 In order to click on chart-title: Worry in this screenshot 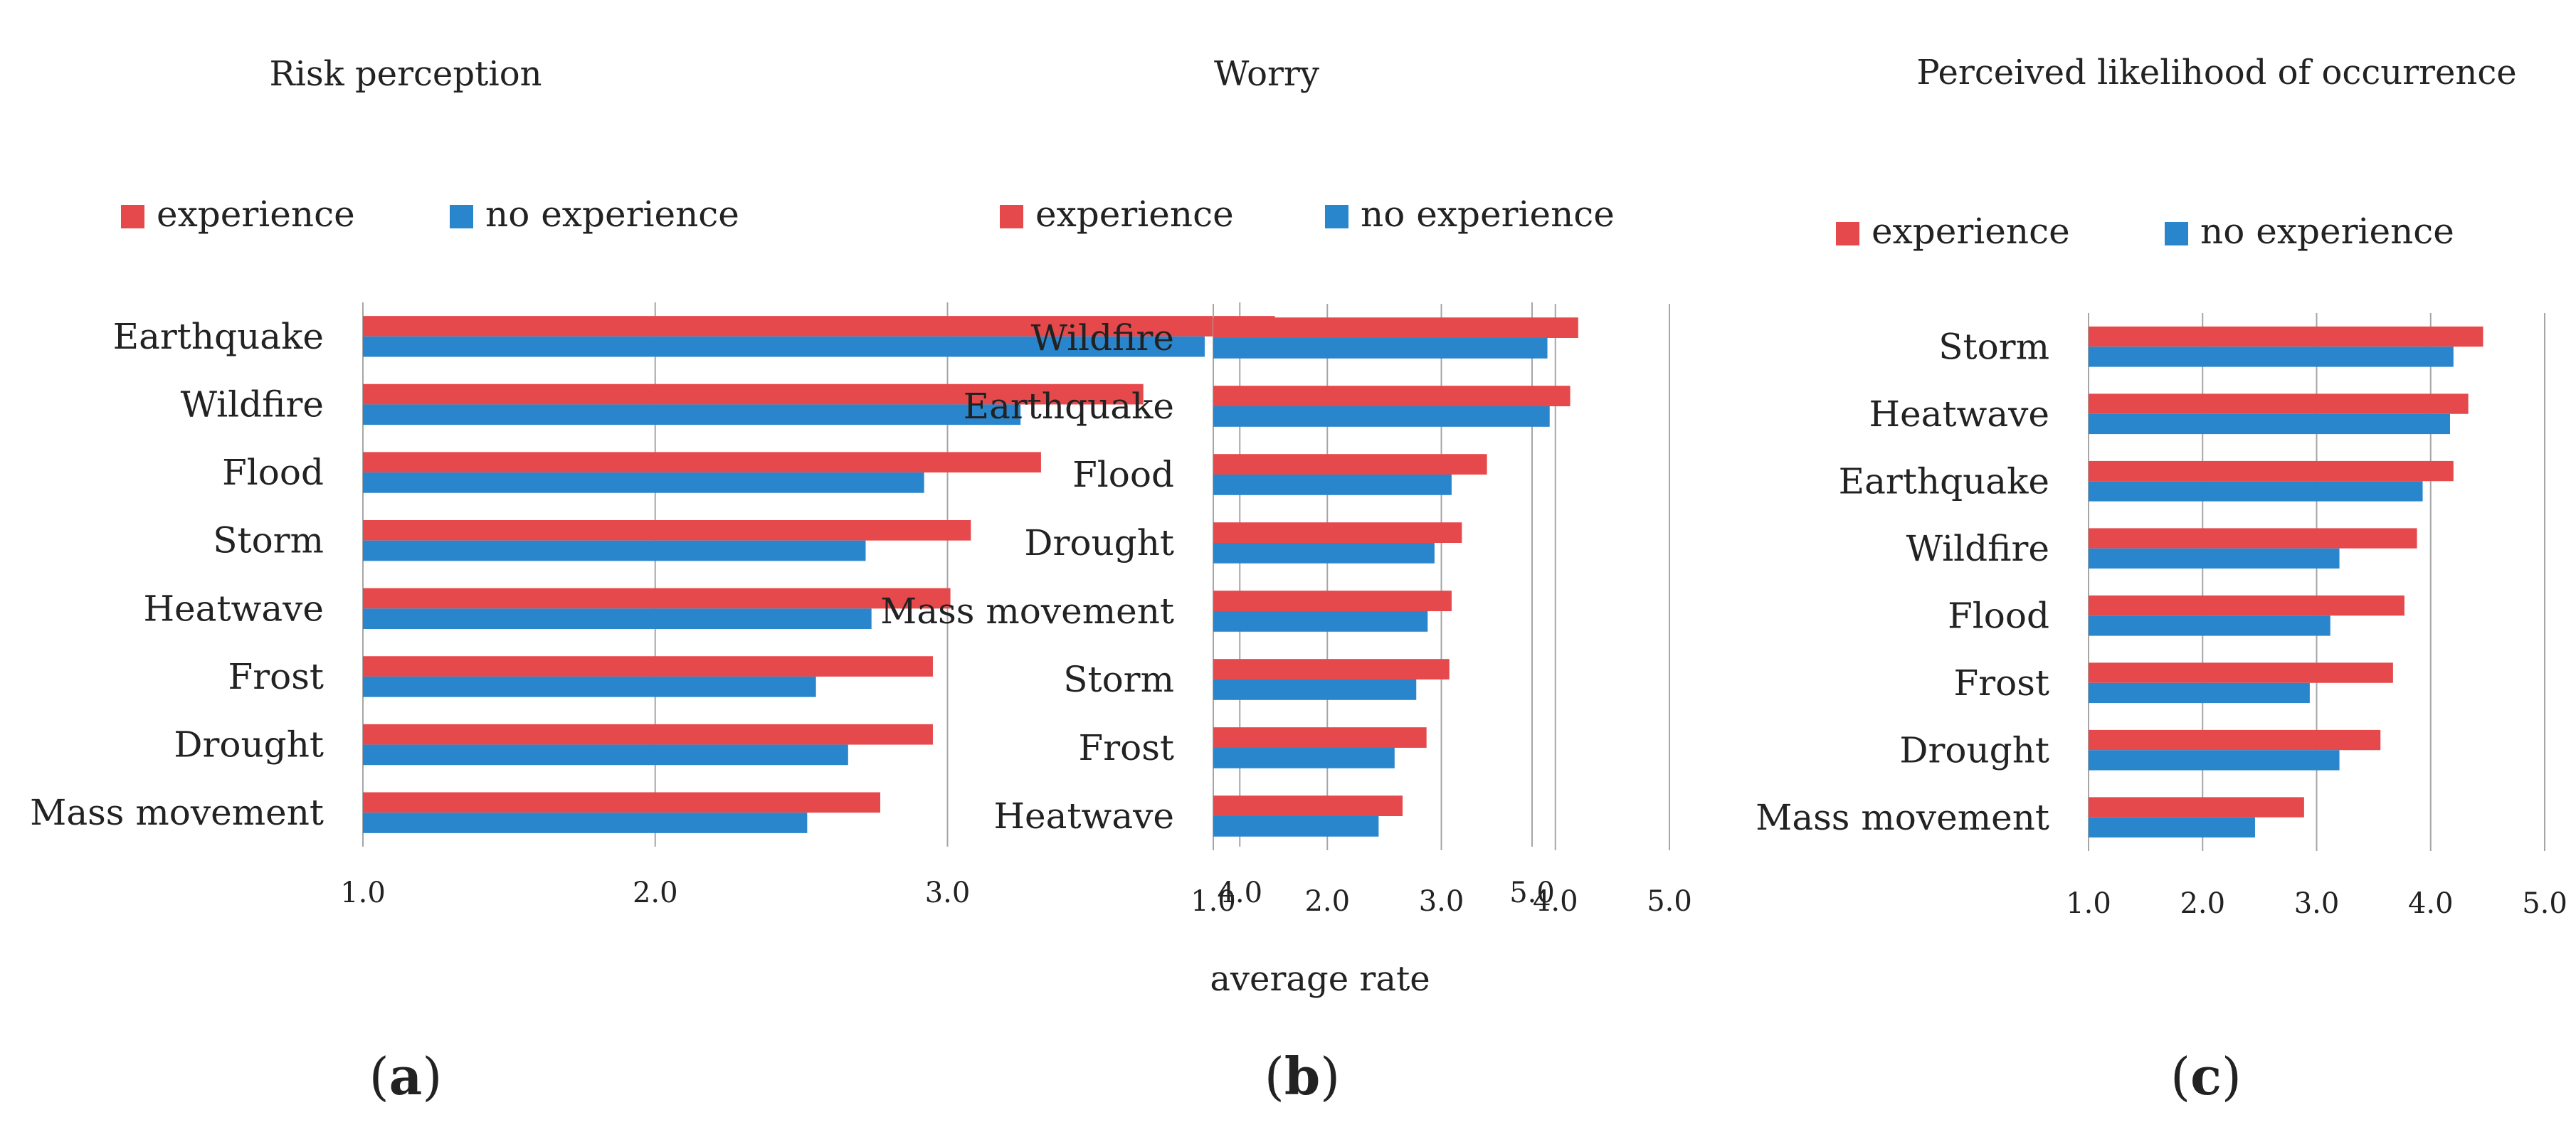, I will do `click(1266, 74)`.